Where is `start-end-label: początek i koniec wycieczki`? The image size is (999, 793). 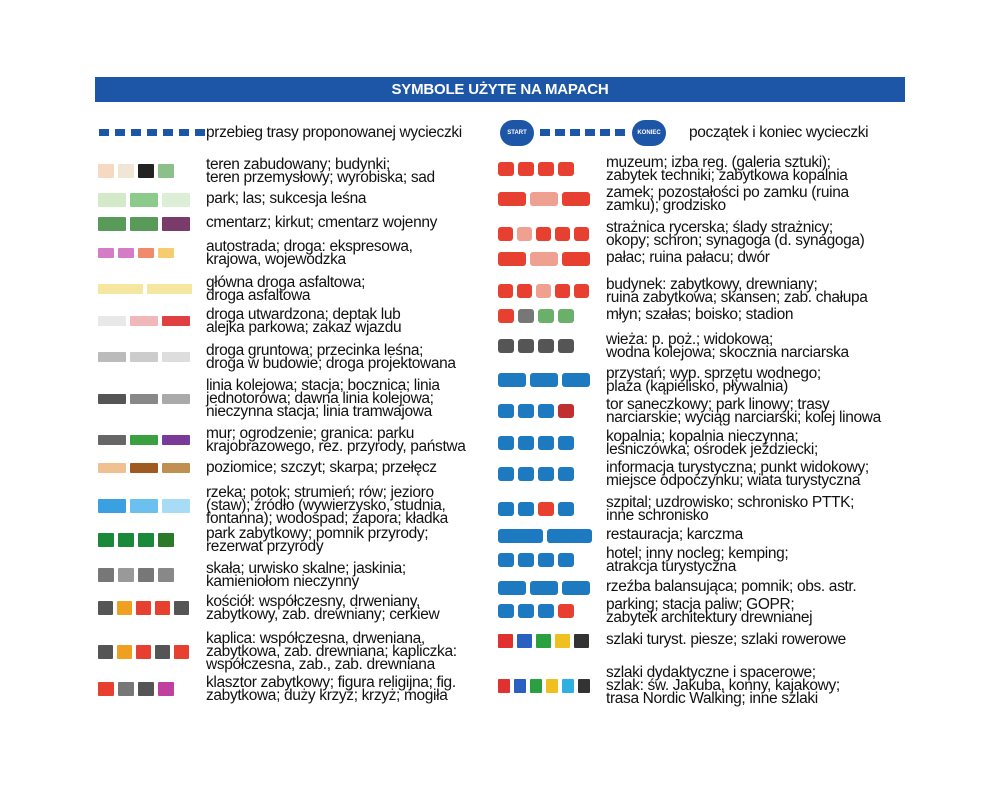
start-end-label: początek i koniec wycieczki is located at coordinates (779, 132).